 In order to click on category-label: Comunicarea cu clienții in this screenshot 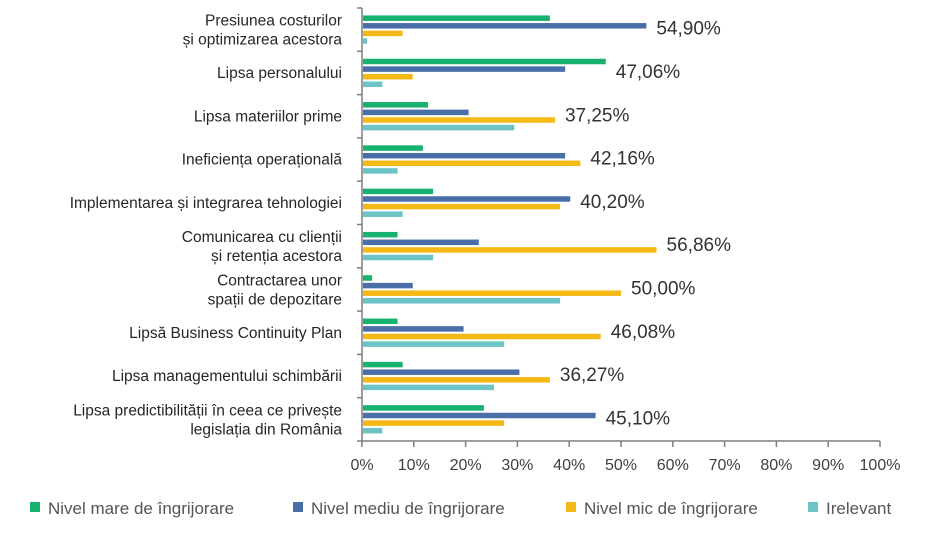, I will do `click(262, 237)`.